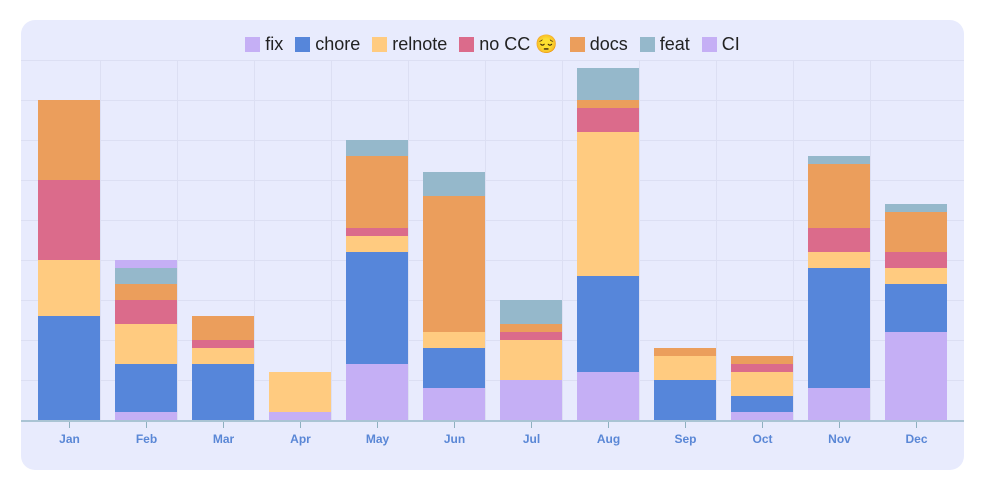 The width and height of the screenshot is (989, 497). I want to click on legend-label: feat, so click(674, 44).